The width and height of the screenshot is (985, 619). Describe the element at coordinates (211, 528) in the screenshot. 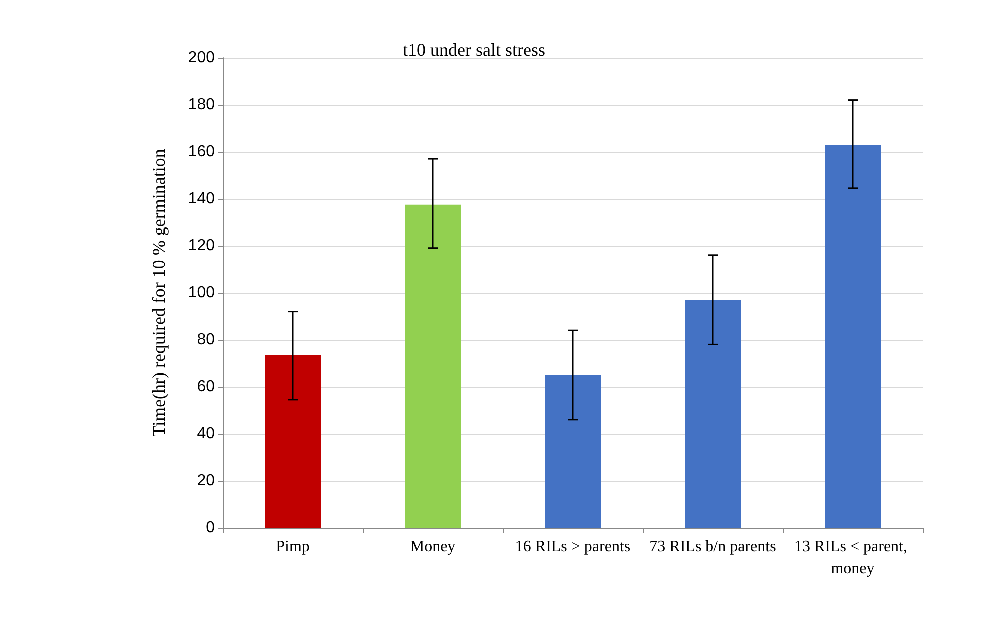

I see `y-tick-label: 0` at that location.